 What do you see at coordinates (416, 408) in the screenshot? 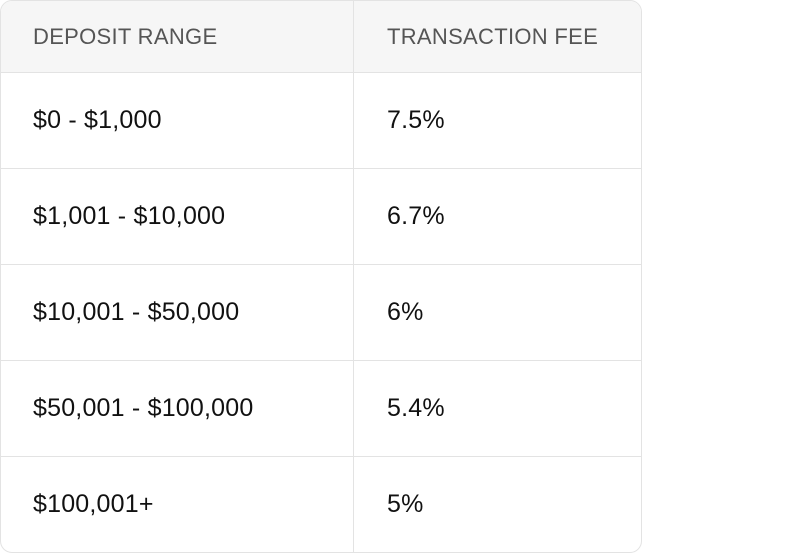
I see `transaction-fee-cell: 5.4%` at bounding box center [416, 408].